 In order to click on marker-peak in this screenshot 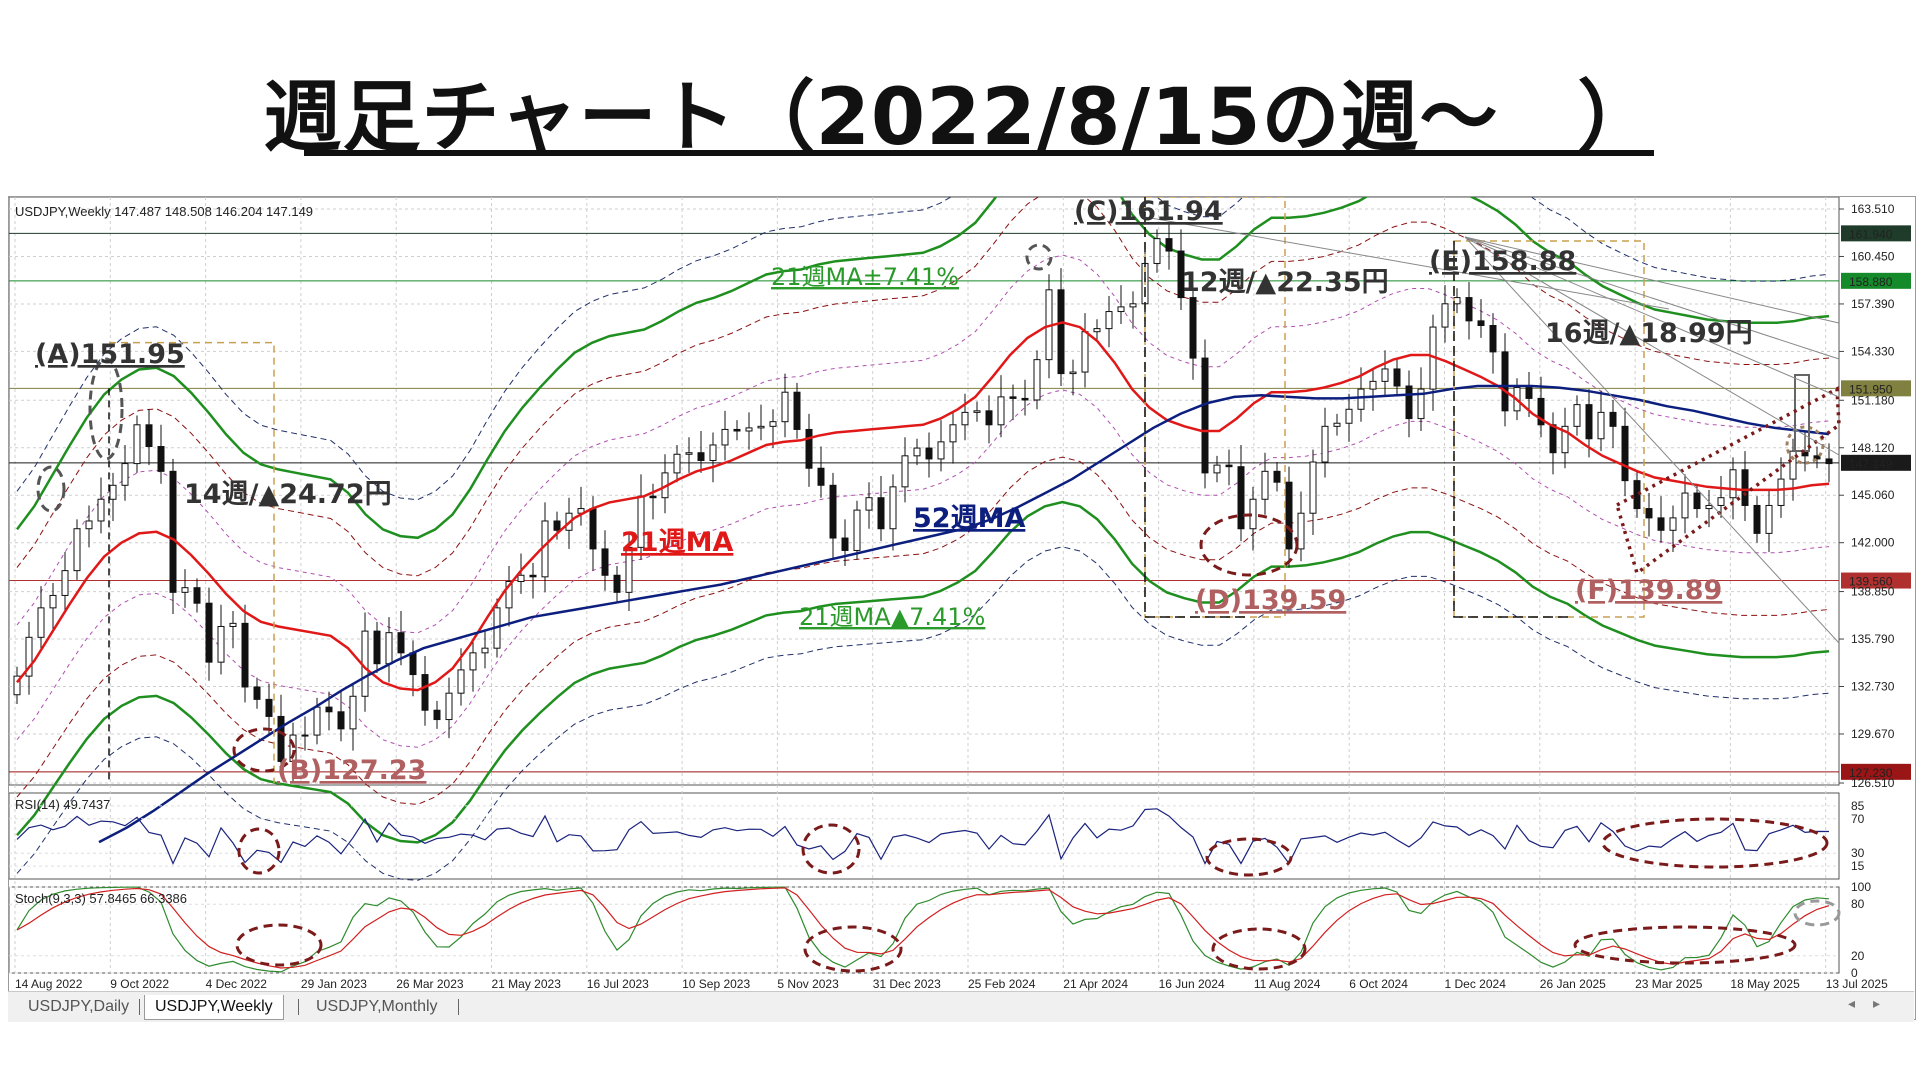, I will do `click(1039, 257)`.